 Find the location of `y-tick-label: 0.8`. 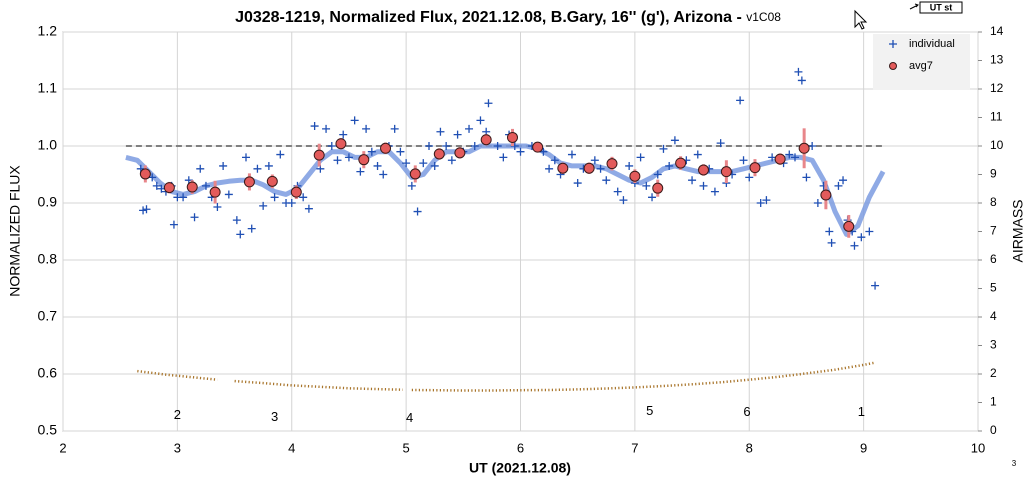

y-tick-label: 0.8 is located at coordinates (48, 259).